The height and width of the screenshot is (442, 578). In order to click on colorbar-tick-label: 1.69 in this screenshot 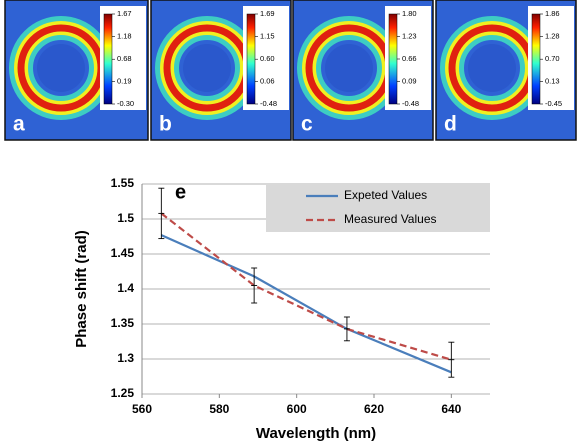, I will do `click(267, 13)`.